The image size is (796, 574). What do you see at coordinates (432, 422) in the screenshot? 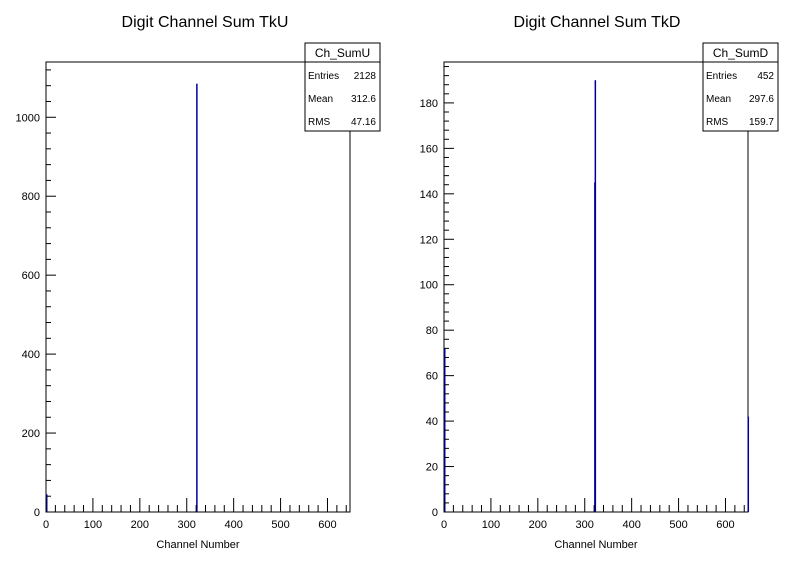
I see `y-tick-label: 40` at bounding box center [432, 422].